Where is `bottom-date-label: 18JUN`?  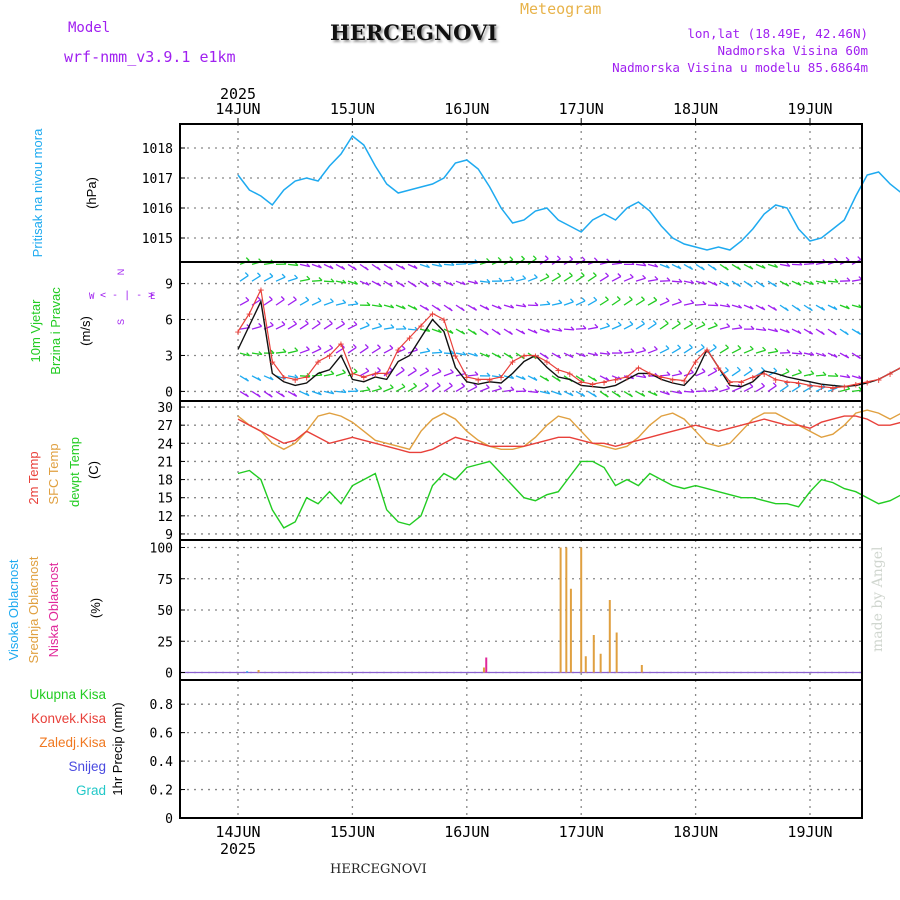
bottom-date-label: 18JUN is located at coordinates (695, 832).